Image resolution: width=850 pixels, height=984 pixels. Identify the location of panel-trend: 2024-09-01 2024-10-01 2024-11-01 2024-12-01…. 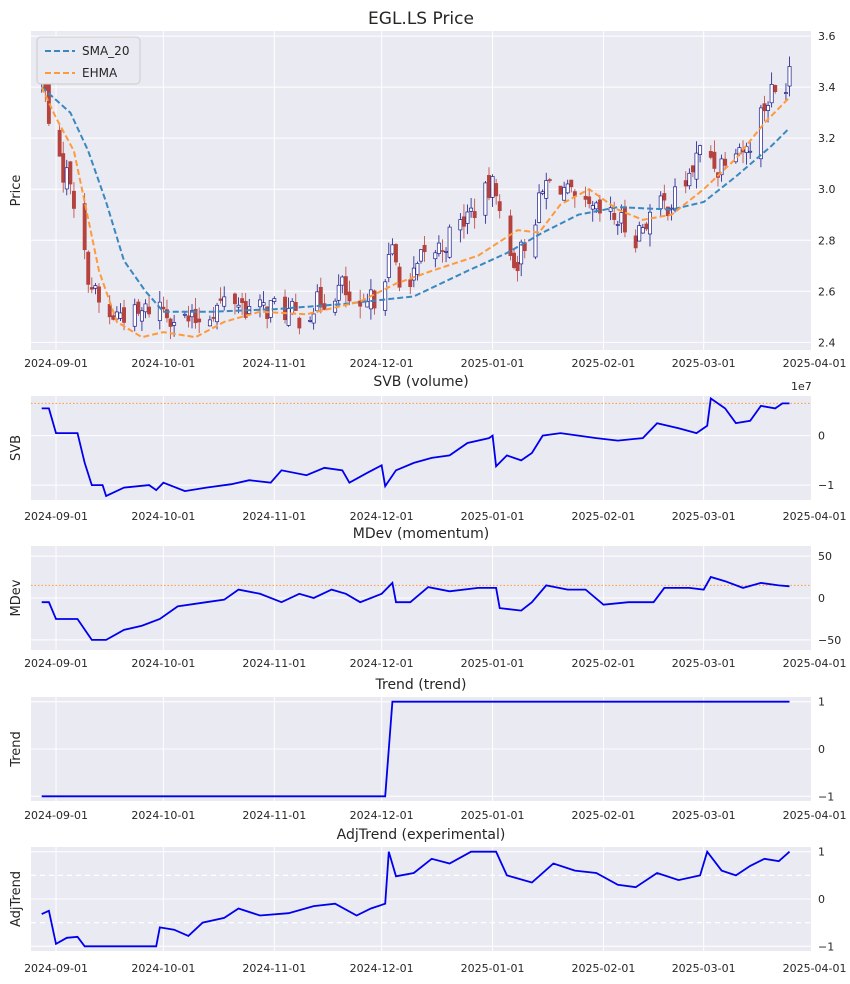
(428, 759).